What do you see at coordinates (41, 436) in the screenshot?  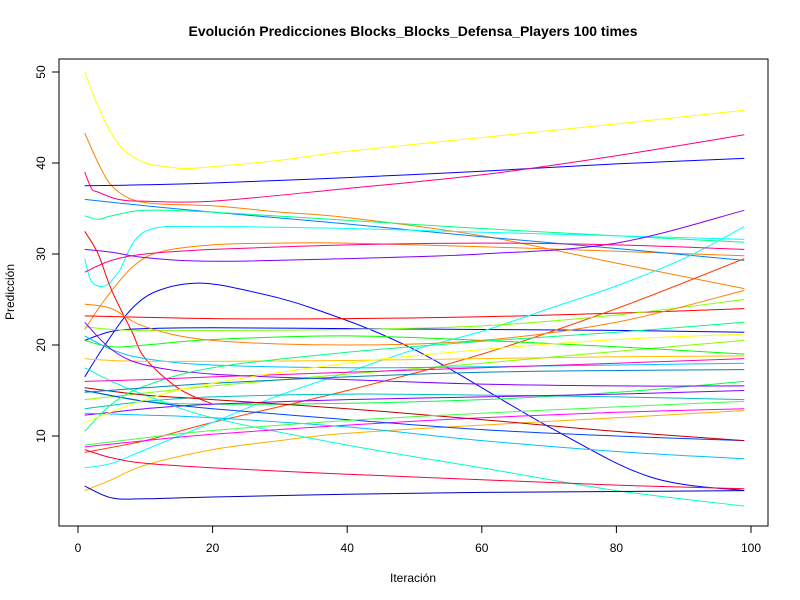 I see `y-tick-label: 10` at bounding box center [41, 436].